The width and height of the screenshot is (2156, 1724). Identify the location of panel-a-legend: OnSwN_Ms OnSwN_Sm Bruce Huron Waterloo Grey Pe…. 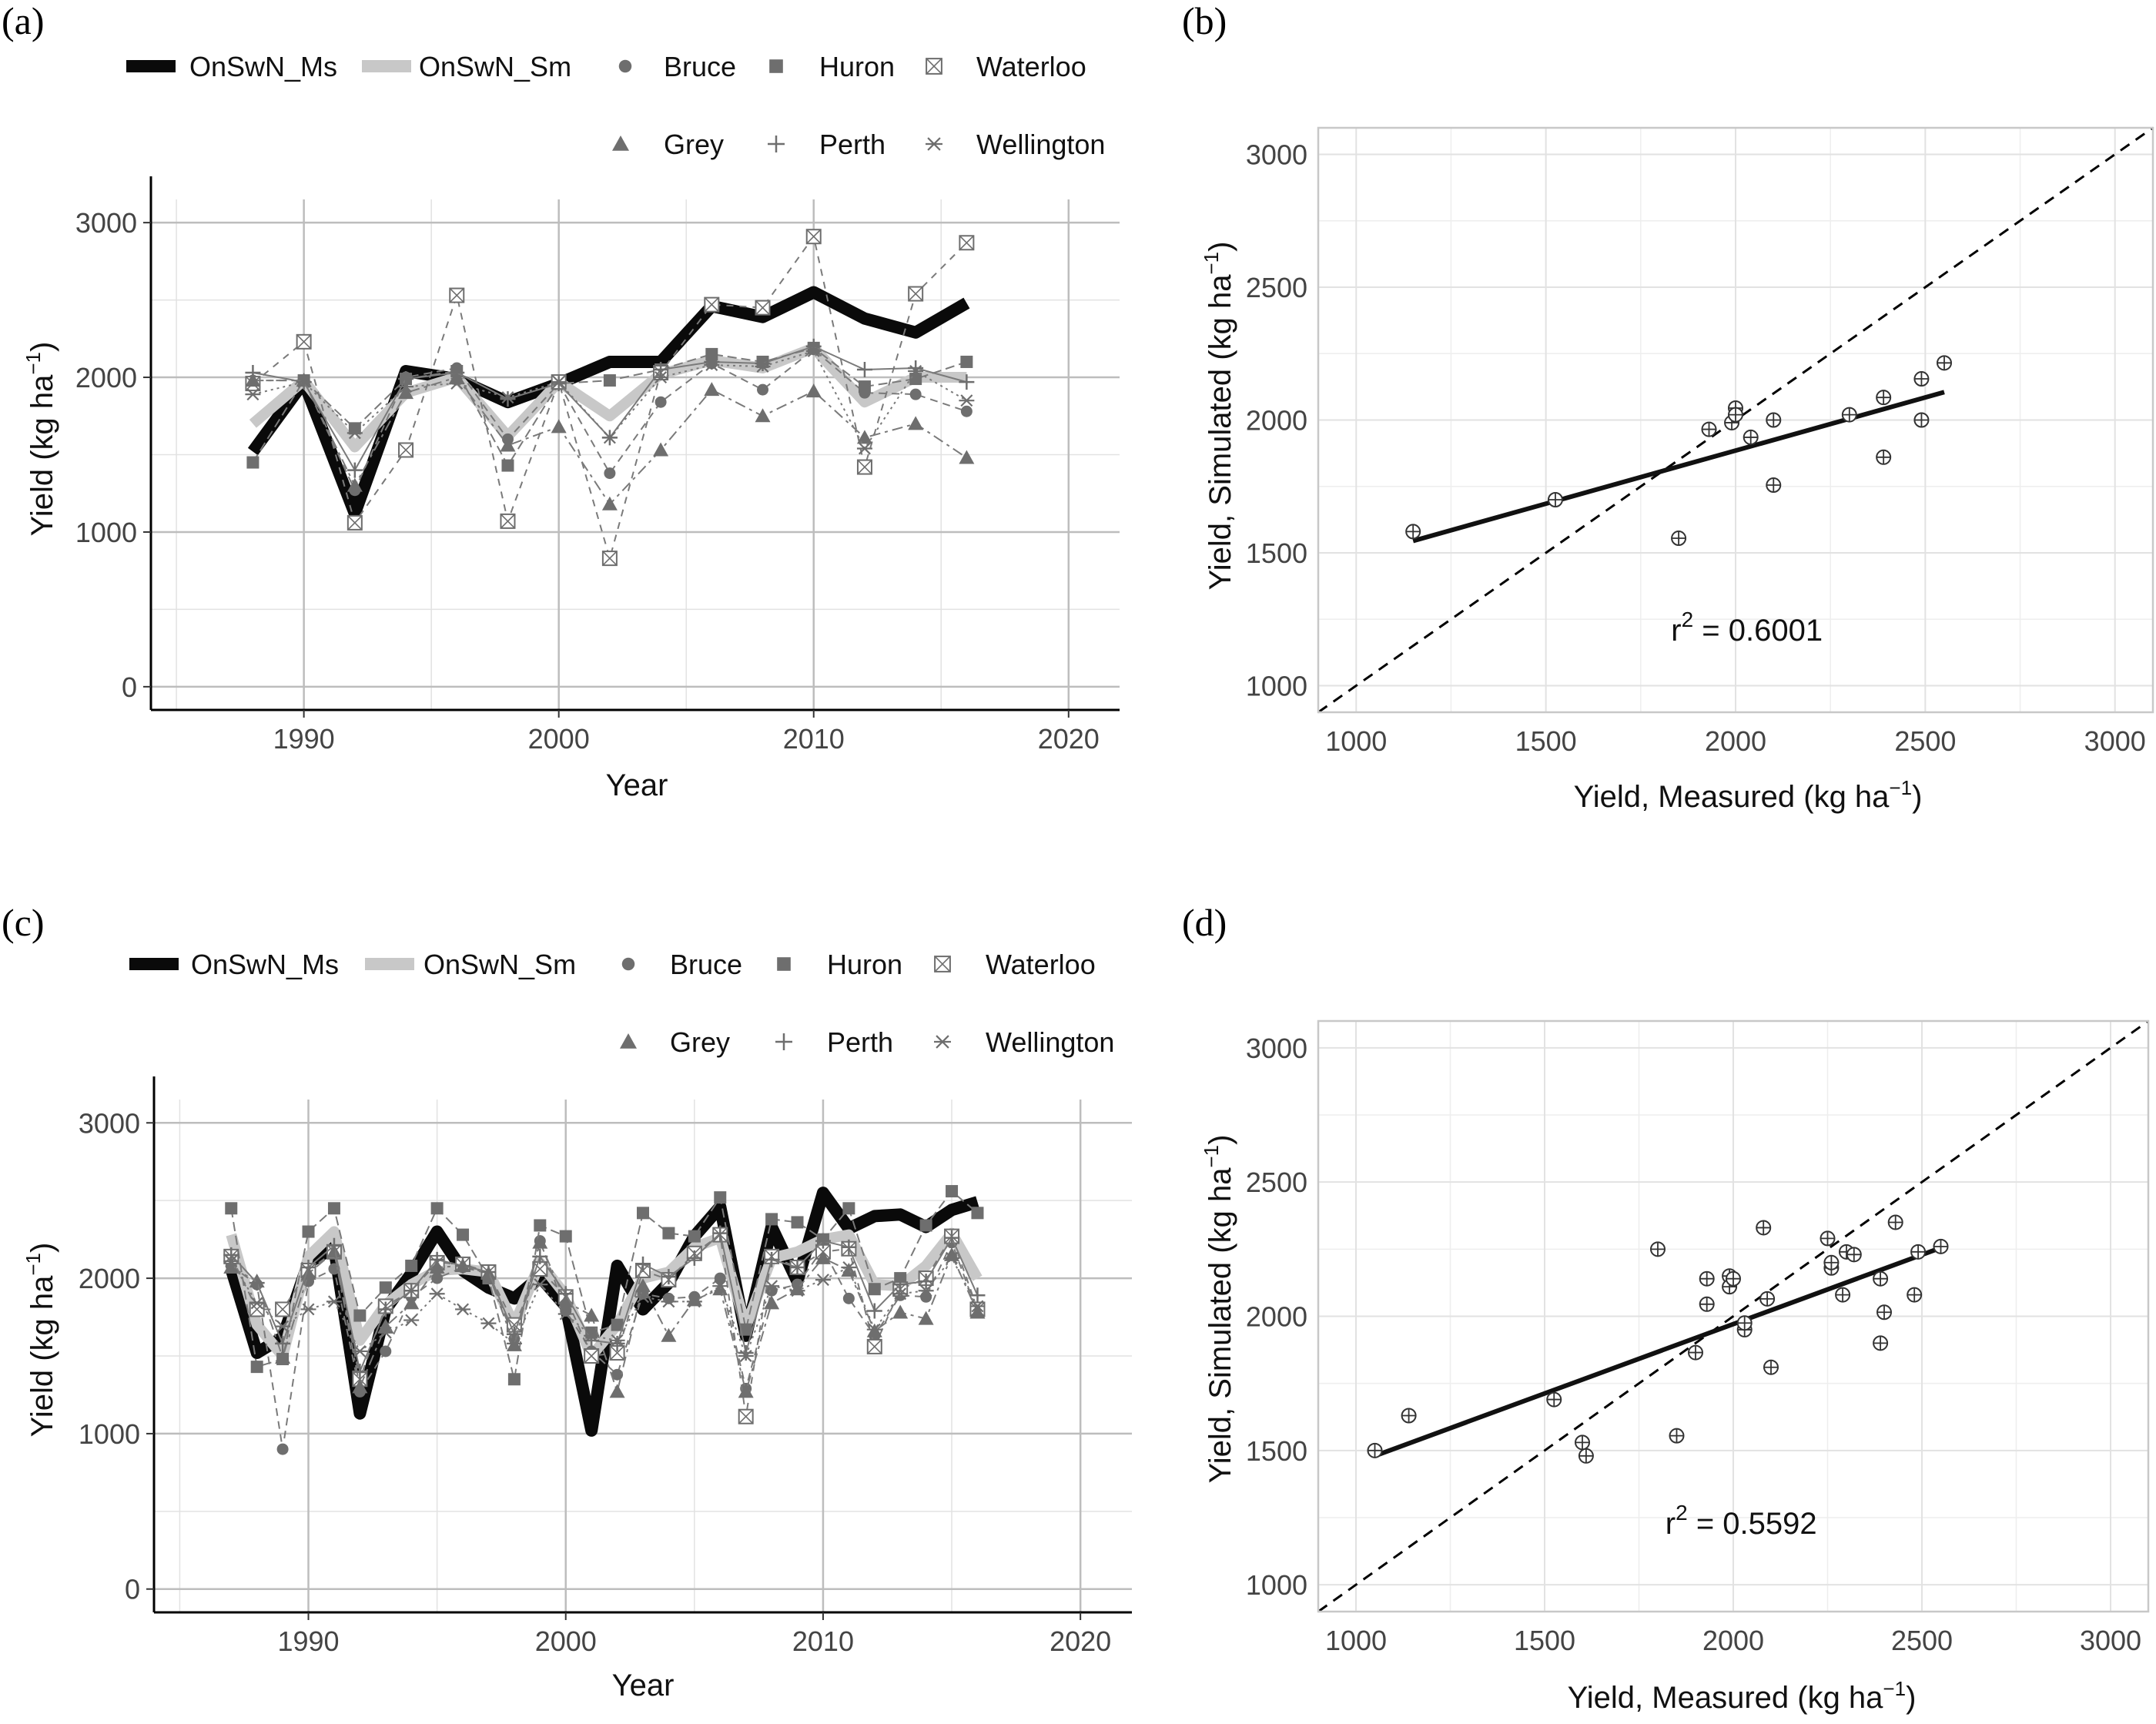
(615, 106).